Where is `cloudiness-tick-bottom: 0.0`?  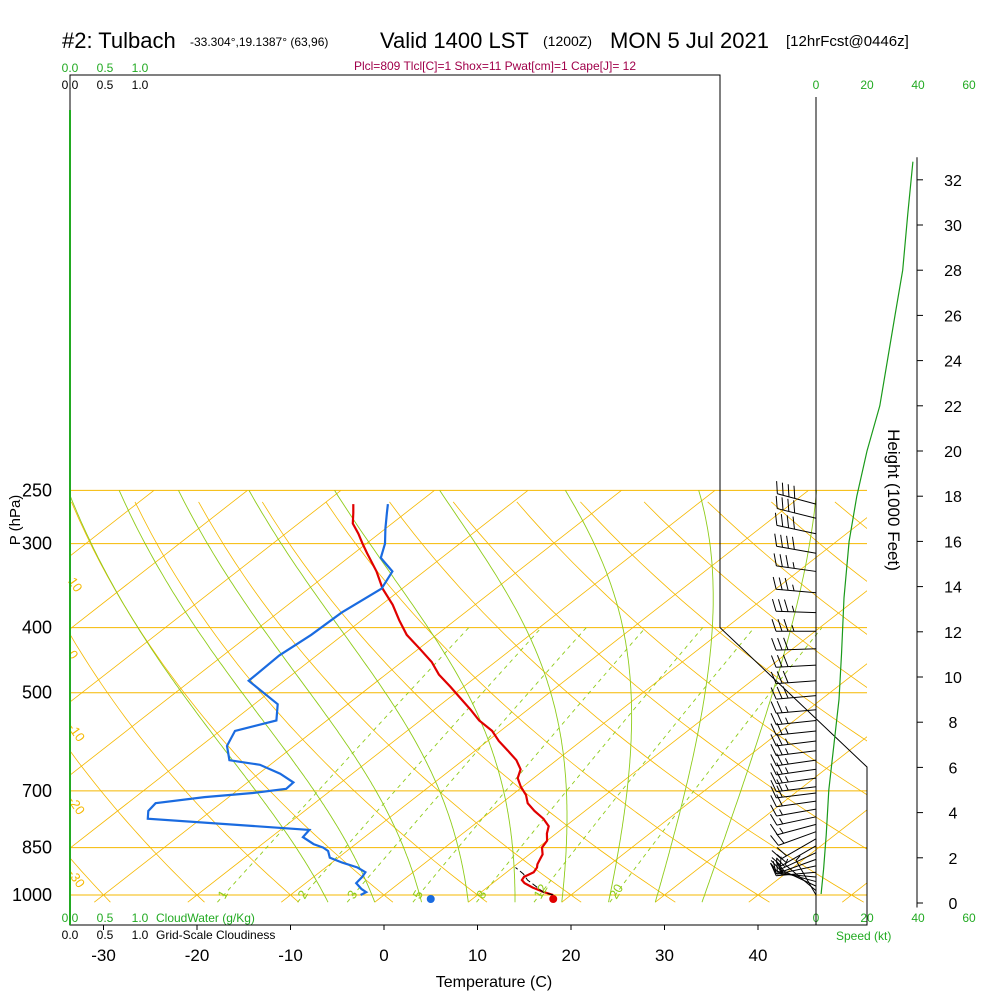
cloudiness-tick-bottom: 0.0 is located at coordinates (70, 935).